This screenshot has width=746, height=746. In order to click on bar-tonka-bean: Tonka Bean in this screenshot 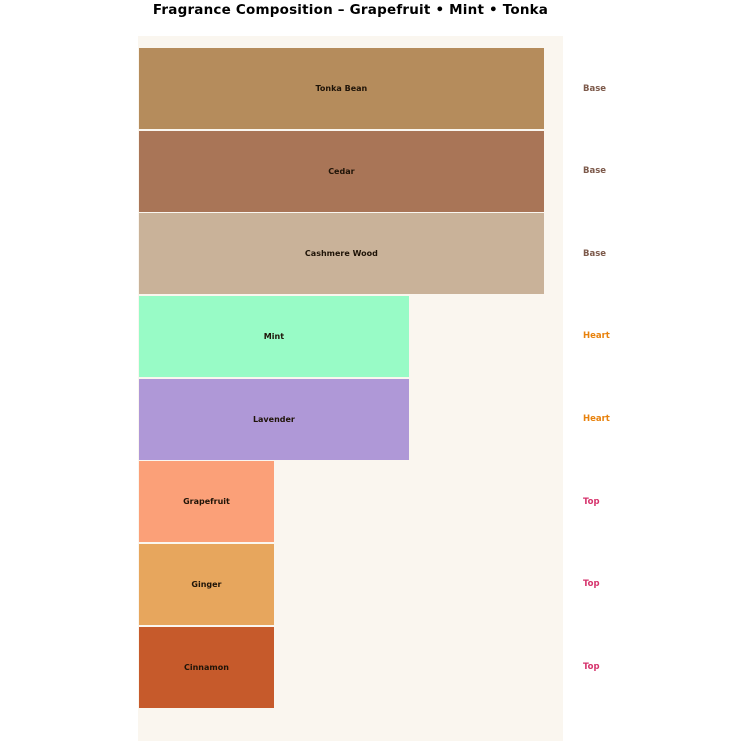, I will do `click(341, 88)`.